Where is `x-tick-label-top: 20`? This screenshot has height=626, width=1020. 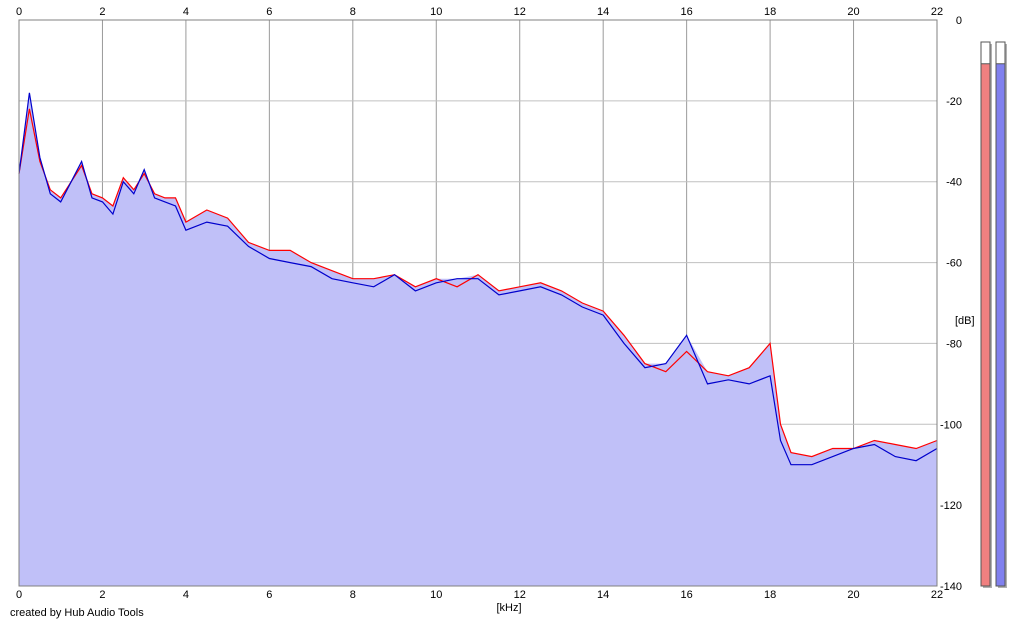
x-tick-label-top: 20 is located at coordinates (853, 12).